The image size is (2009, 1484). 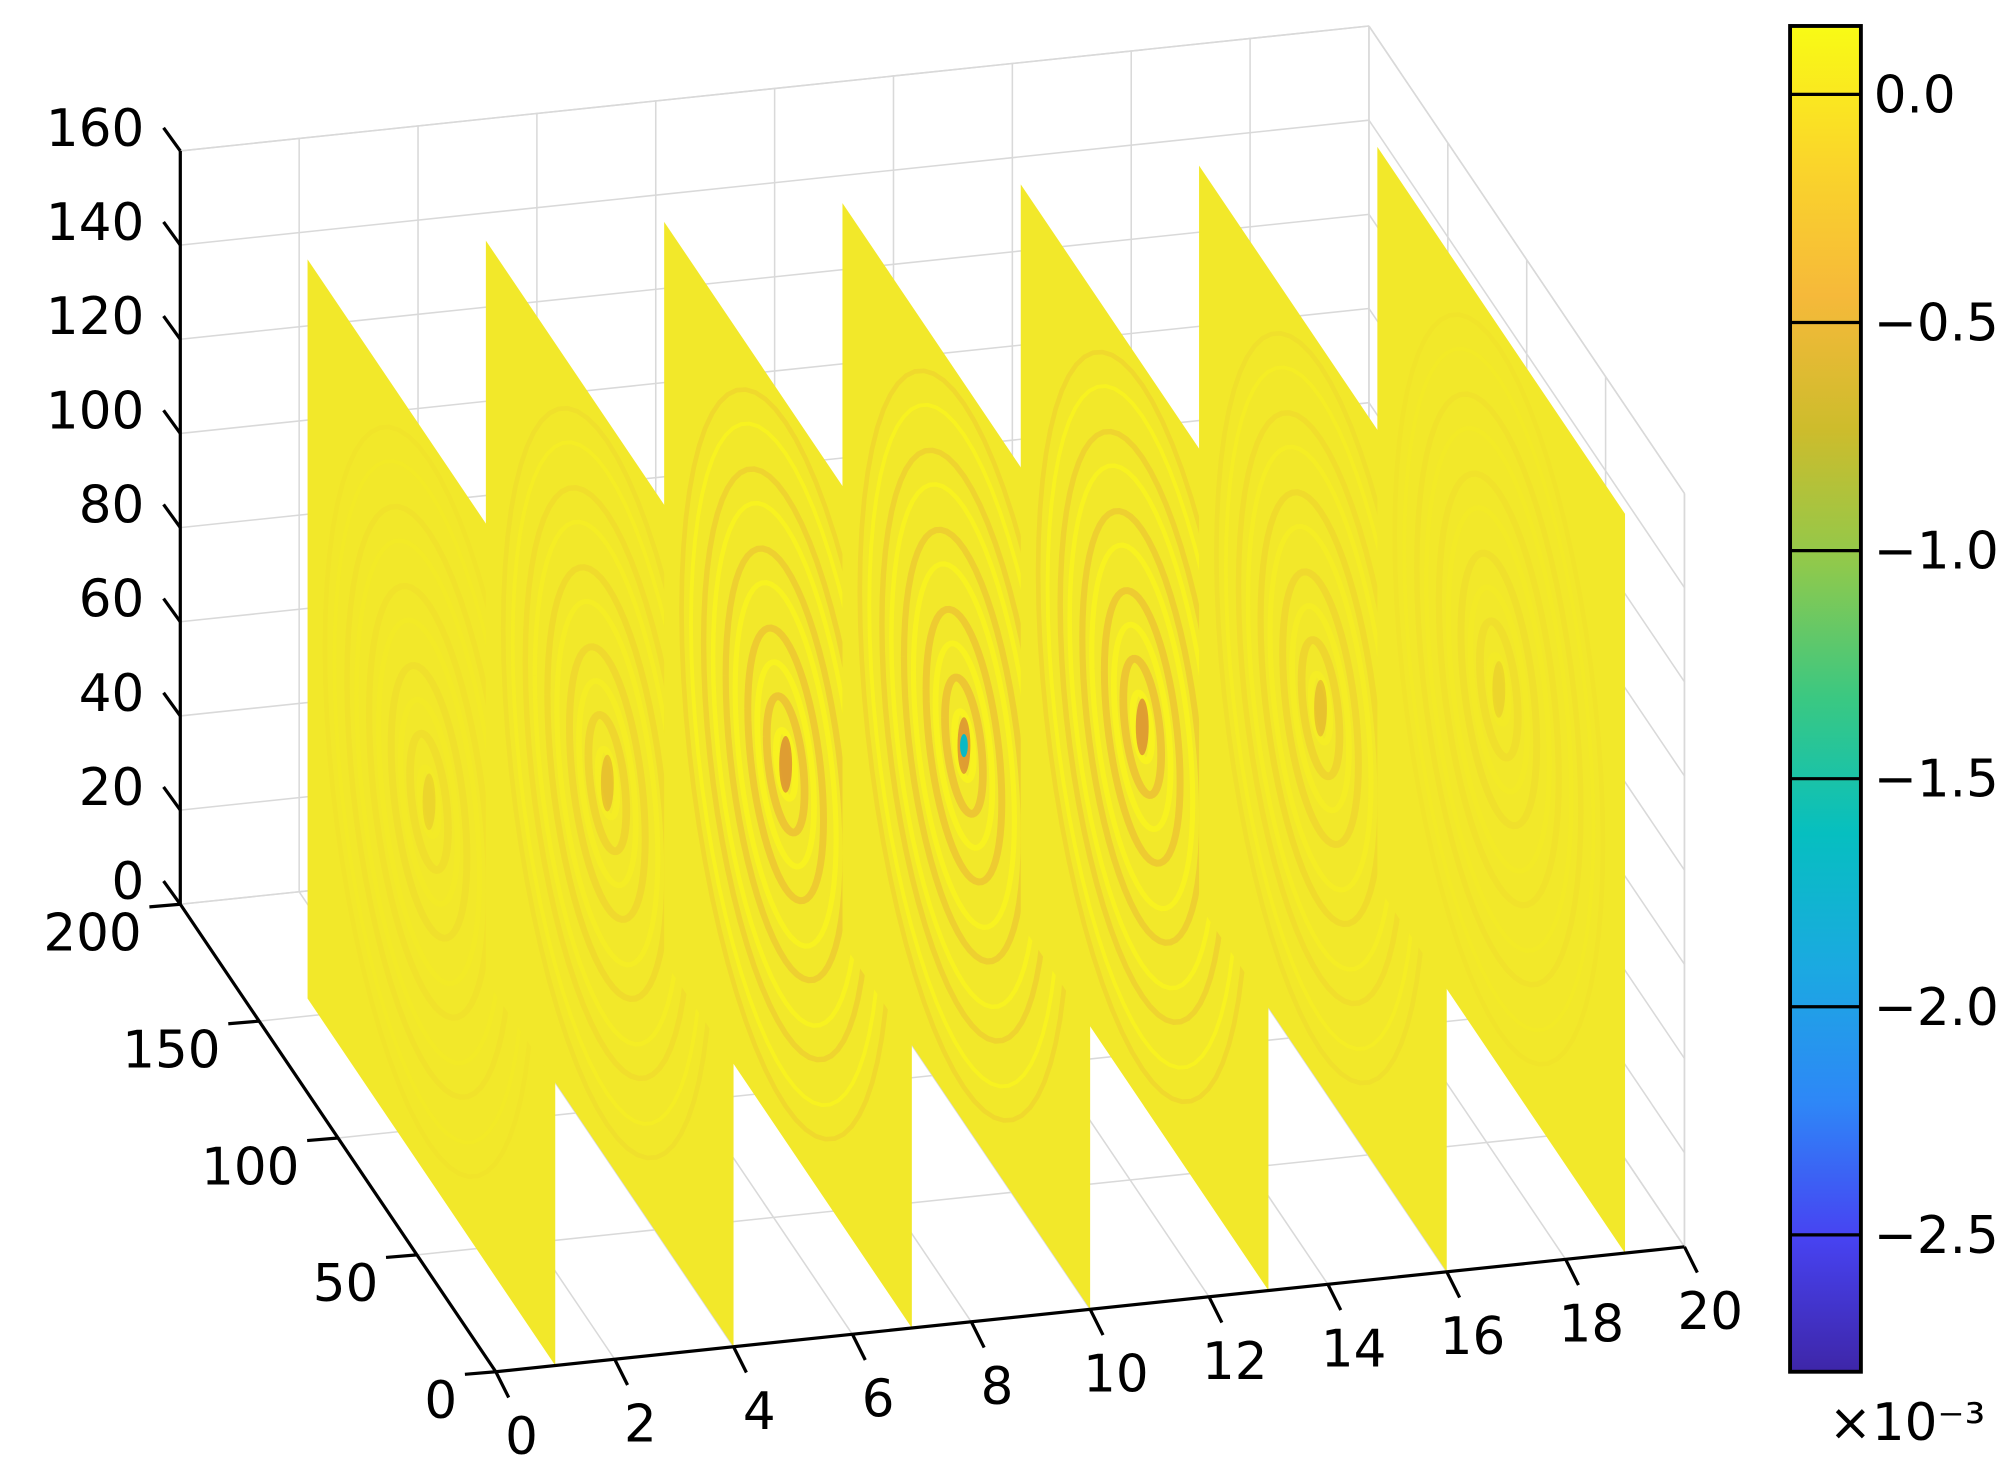 What do you see at coordinates (997, 1387) in the screenshot?
I see `x-tick-label: 8` at bounding box center [997, 1387].